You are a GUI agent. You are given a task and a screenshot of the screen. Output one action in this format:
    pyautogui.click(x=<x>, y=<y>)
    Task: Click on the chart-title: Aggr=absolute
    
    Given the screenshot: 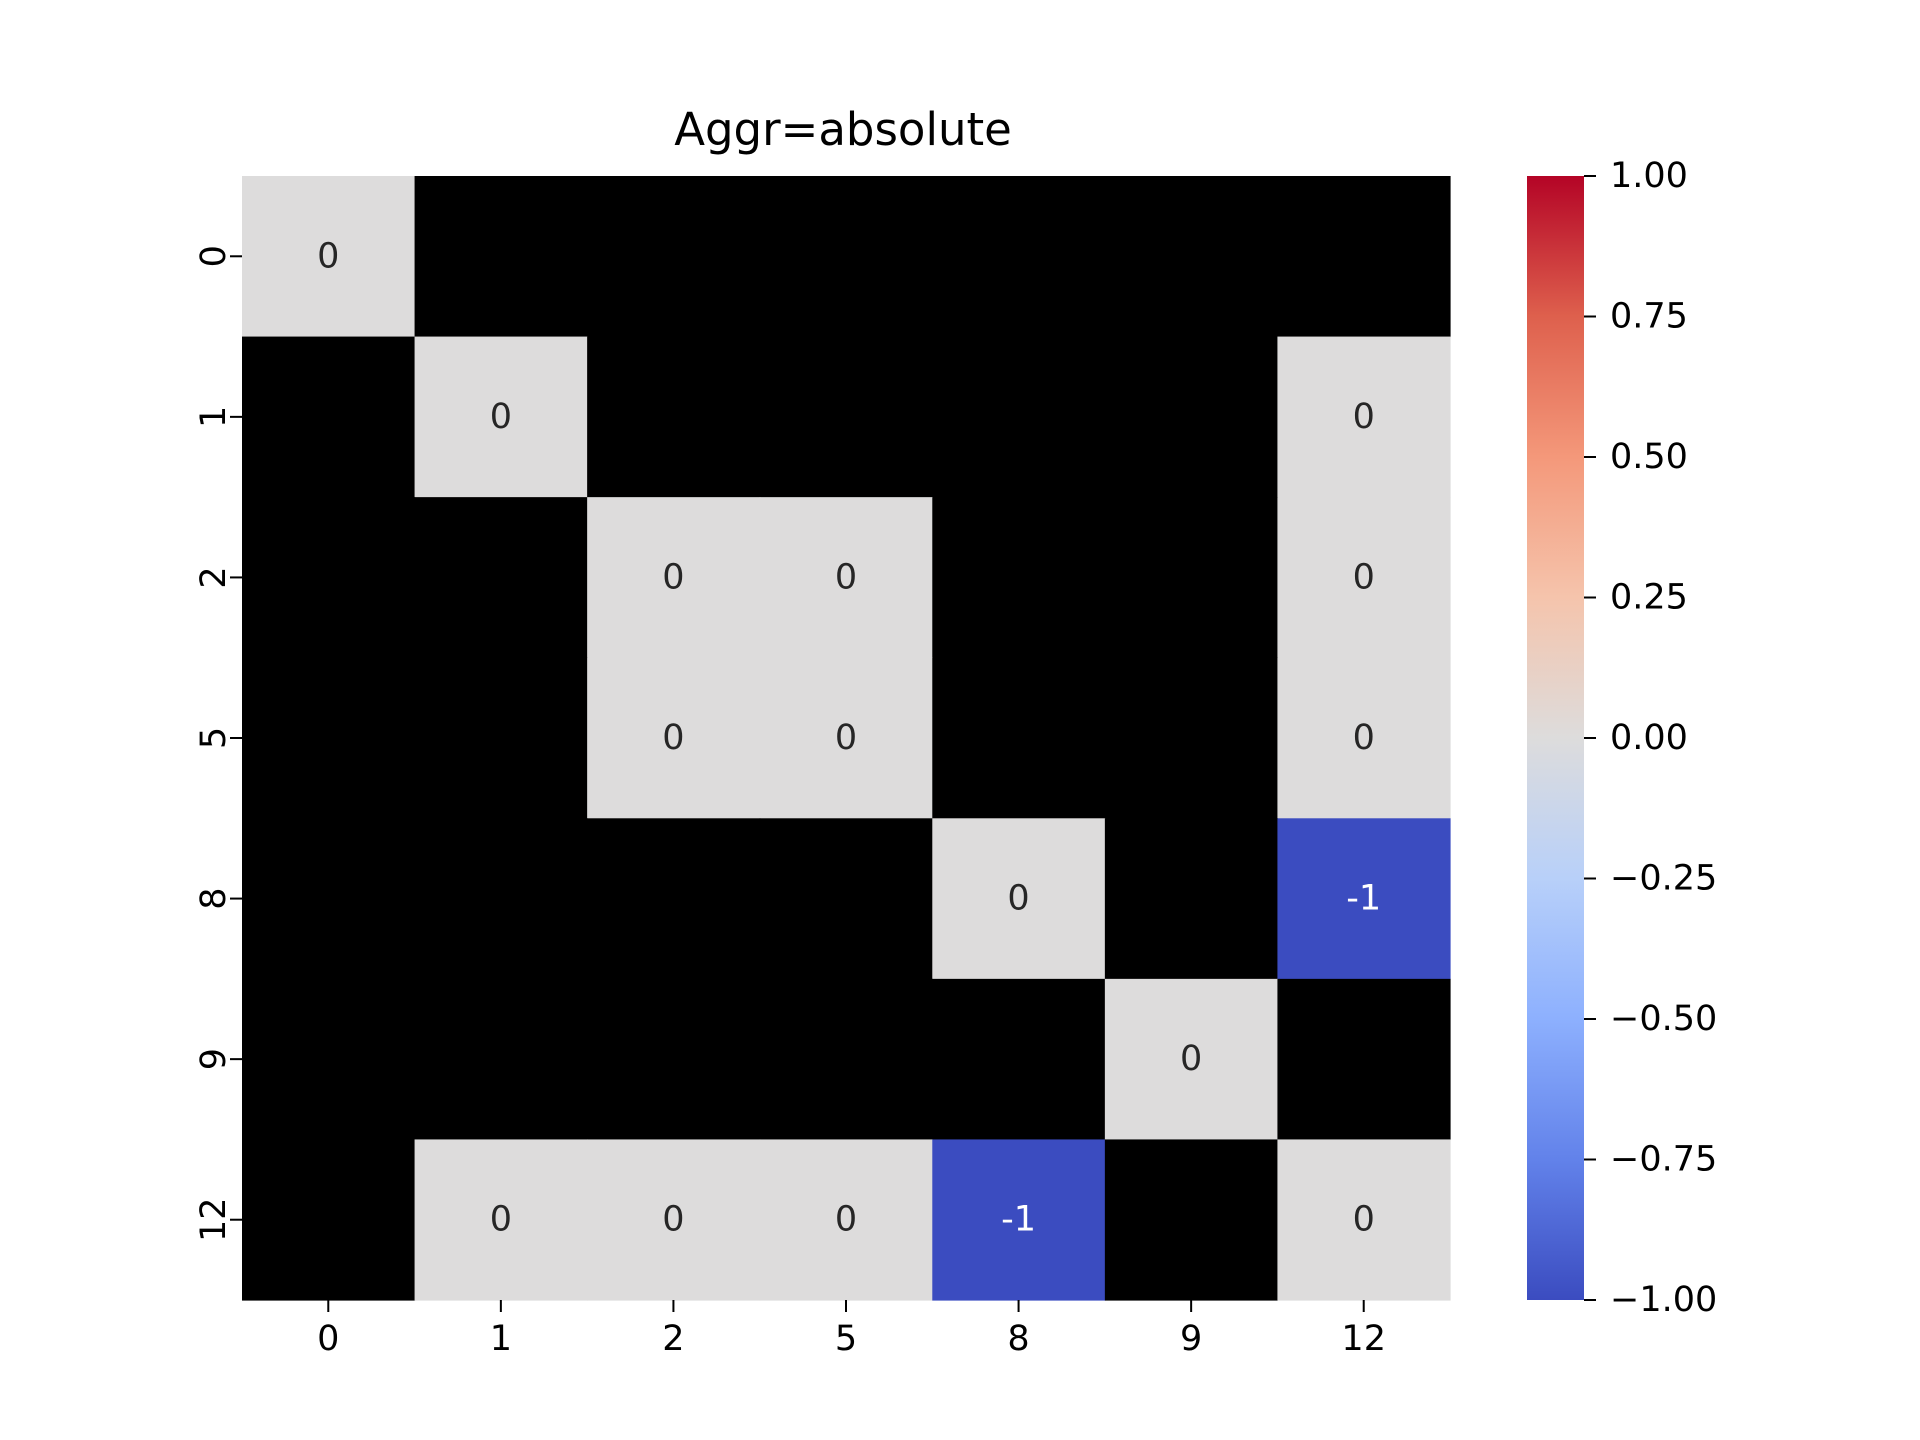 What is the action you would take?
    pyautogui.click(x=843, y=129)
    